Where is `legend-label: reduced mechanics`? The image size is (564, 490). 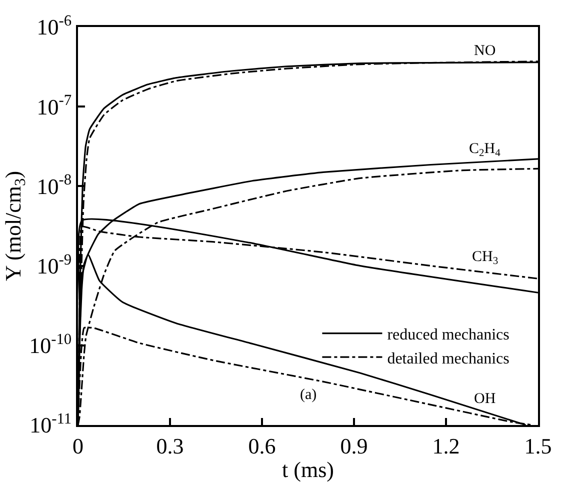
legend-label: reduced mechanics is located at coordinates (448, 335).